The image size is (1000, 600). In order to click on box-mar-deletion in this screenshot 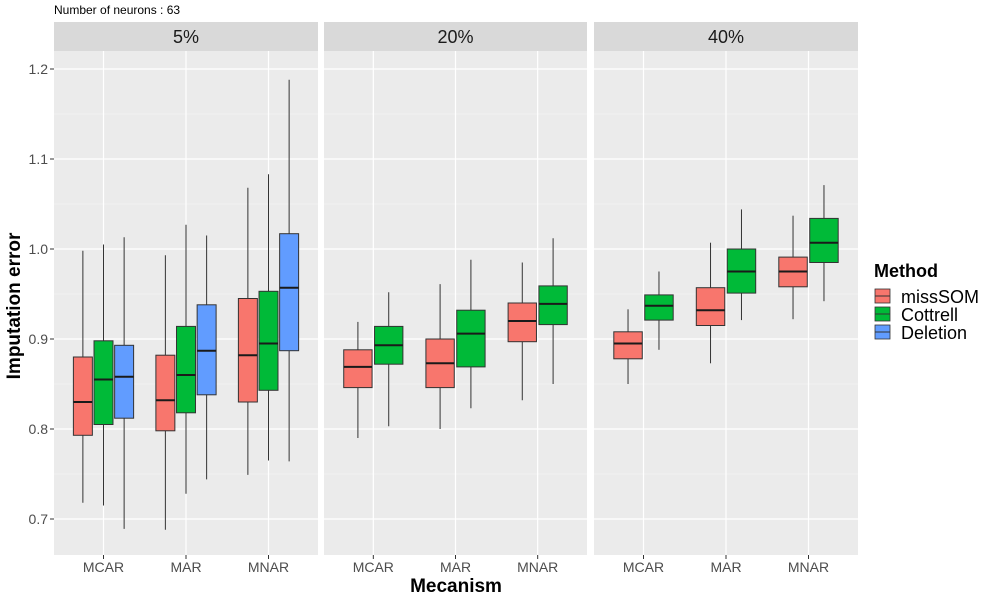, I will do `click(206, 357)`.